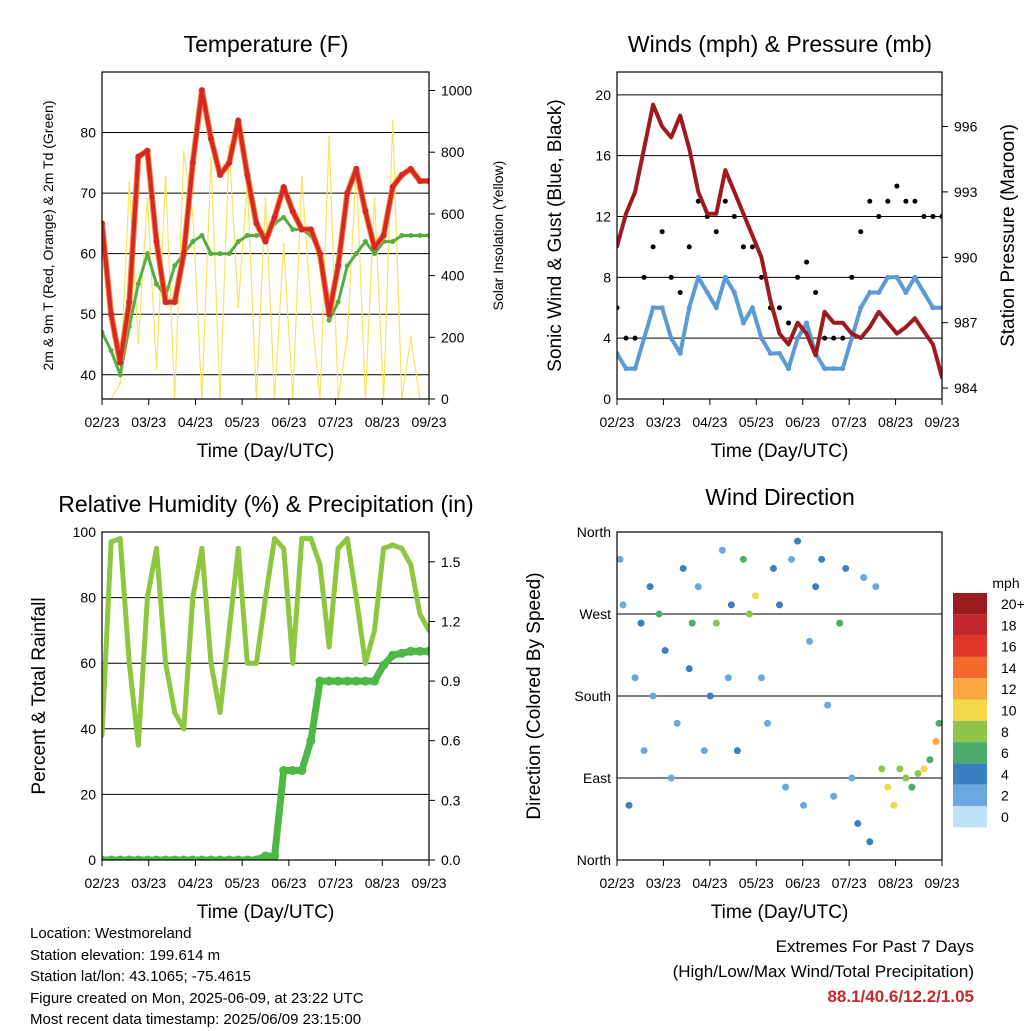 This screenshot has width=1024, height=1031. What do you see at coordinates (451, 800) in the screenshot?
I see `humidity-ytick-right-label: 0.3` at bounding box center [451, 800].